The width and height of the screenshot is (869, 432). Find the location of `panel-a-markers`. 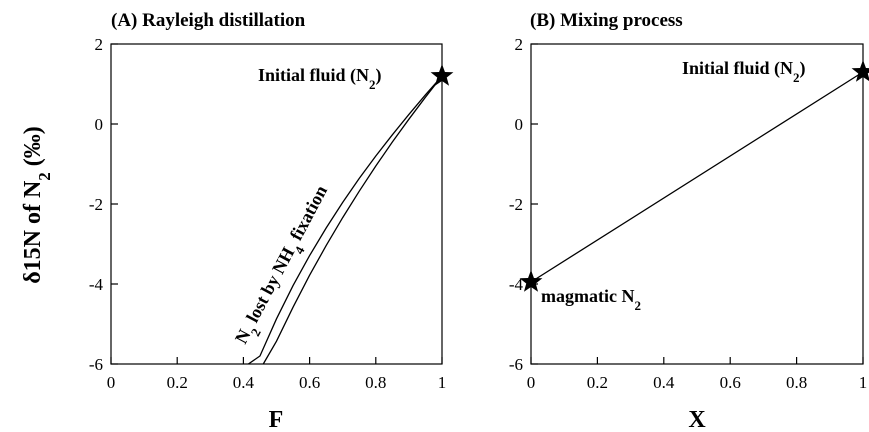

panel-a-markers is located at coordinates (442, 75).